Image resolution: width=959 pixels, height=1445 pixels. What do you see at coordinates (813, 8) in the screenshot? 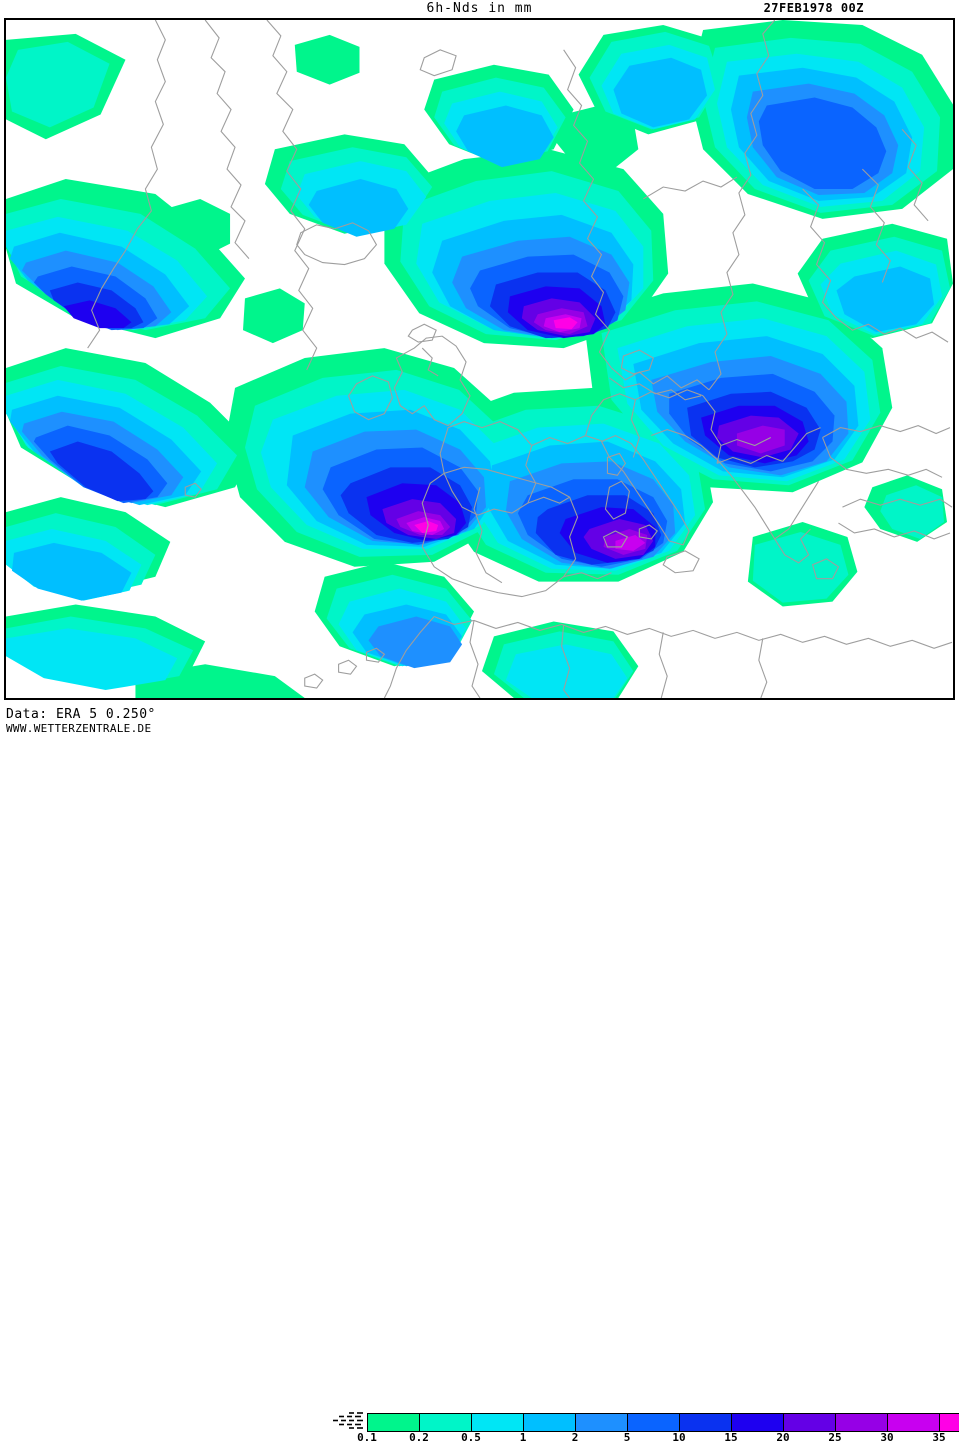
I see `valid-datetime-label: 27FEB1978 00Z` at bounding box center [813, 8].